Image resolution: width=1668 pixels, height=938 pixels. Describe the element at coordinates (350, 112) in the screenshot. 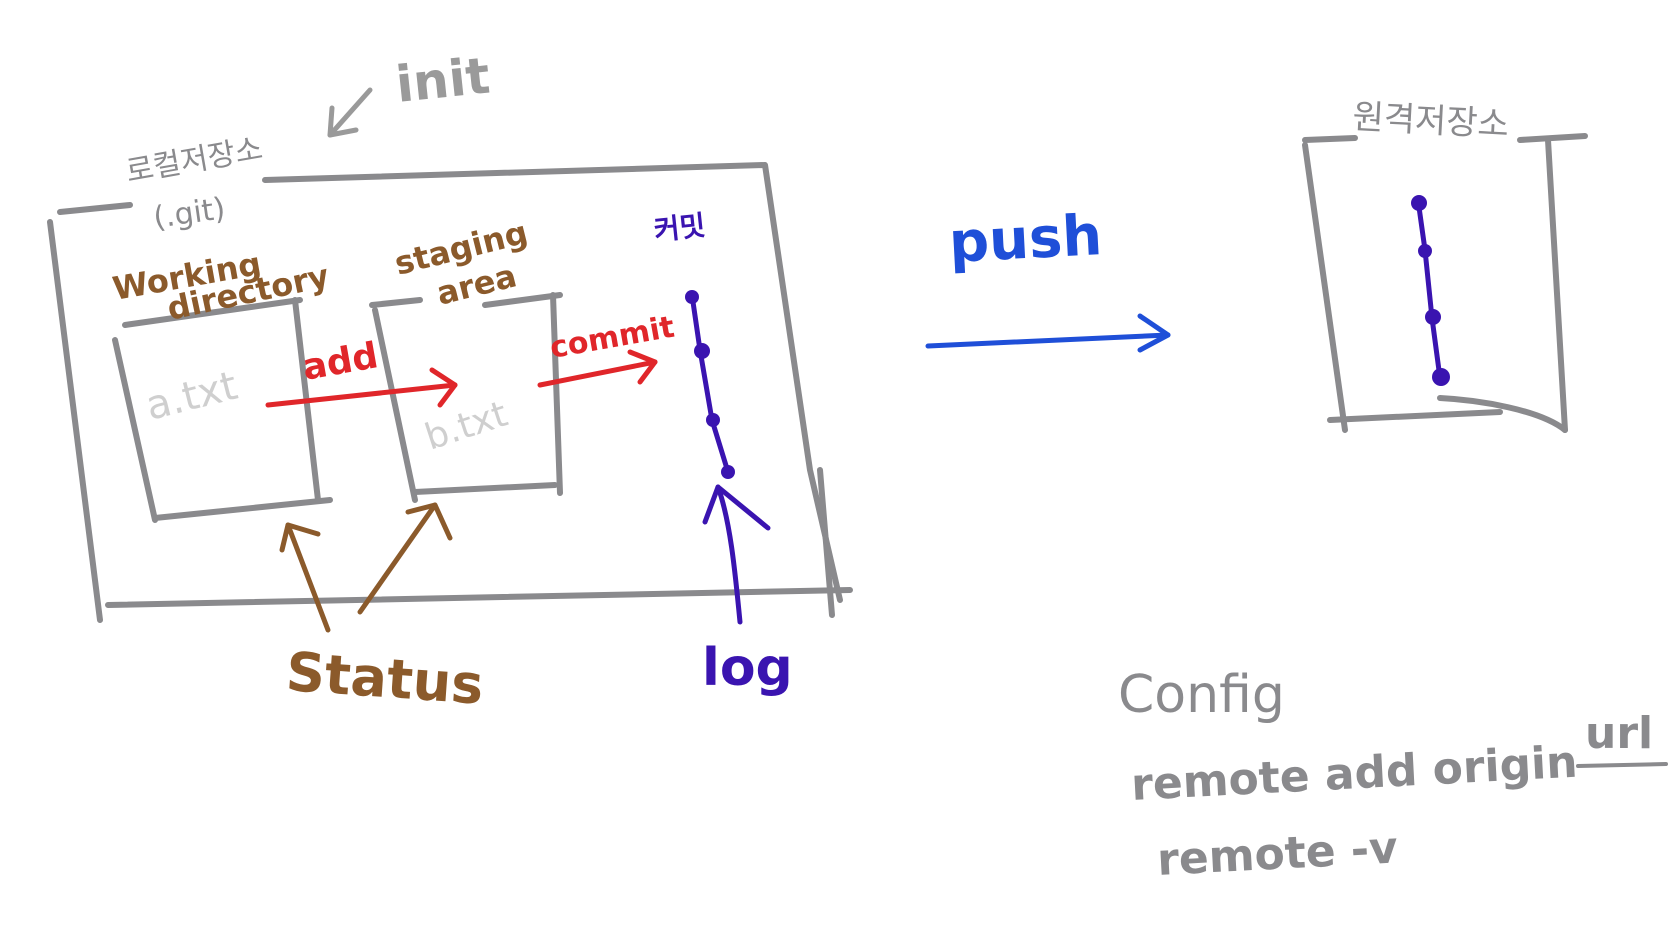

I see `init-arrow` at that location.